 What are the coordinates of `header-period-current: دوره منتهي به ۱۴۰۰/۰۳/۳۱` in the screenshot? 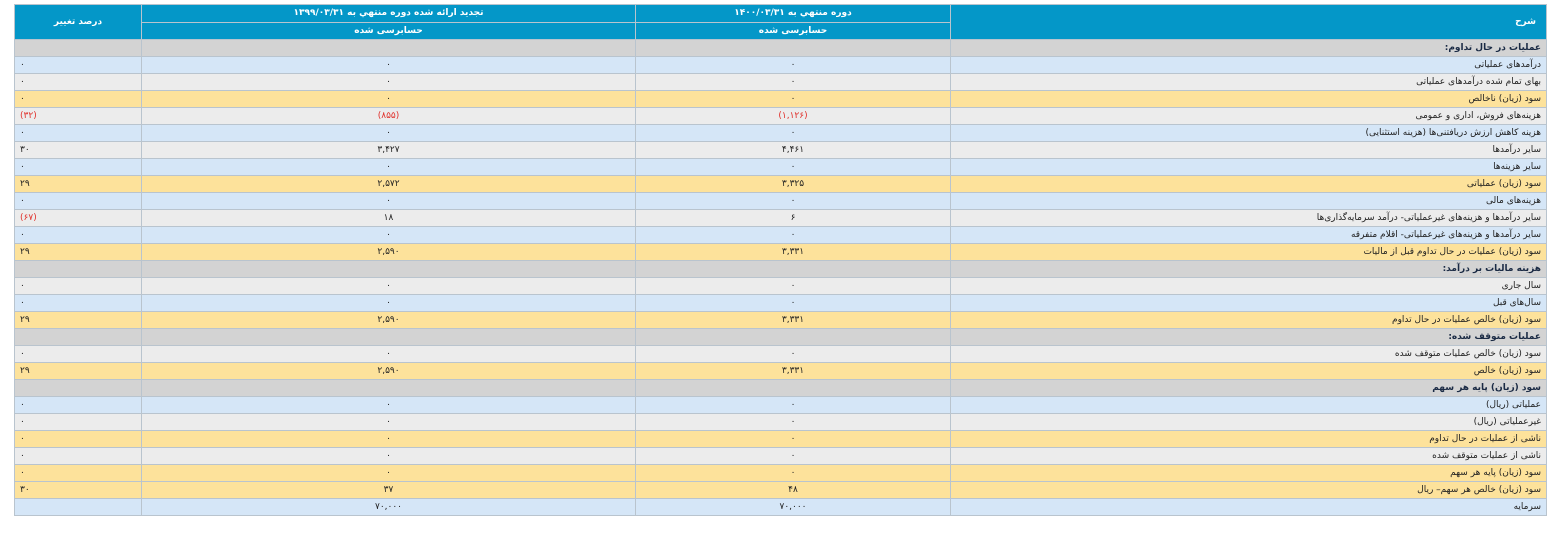 It's located at (793, 13).